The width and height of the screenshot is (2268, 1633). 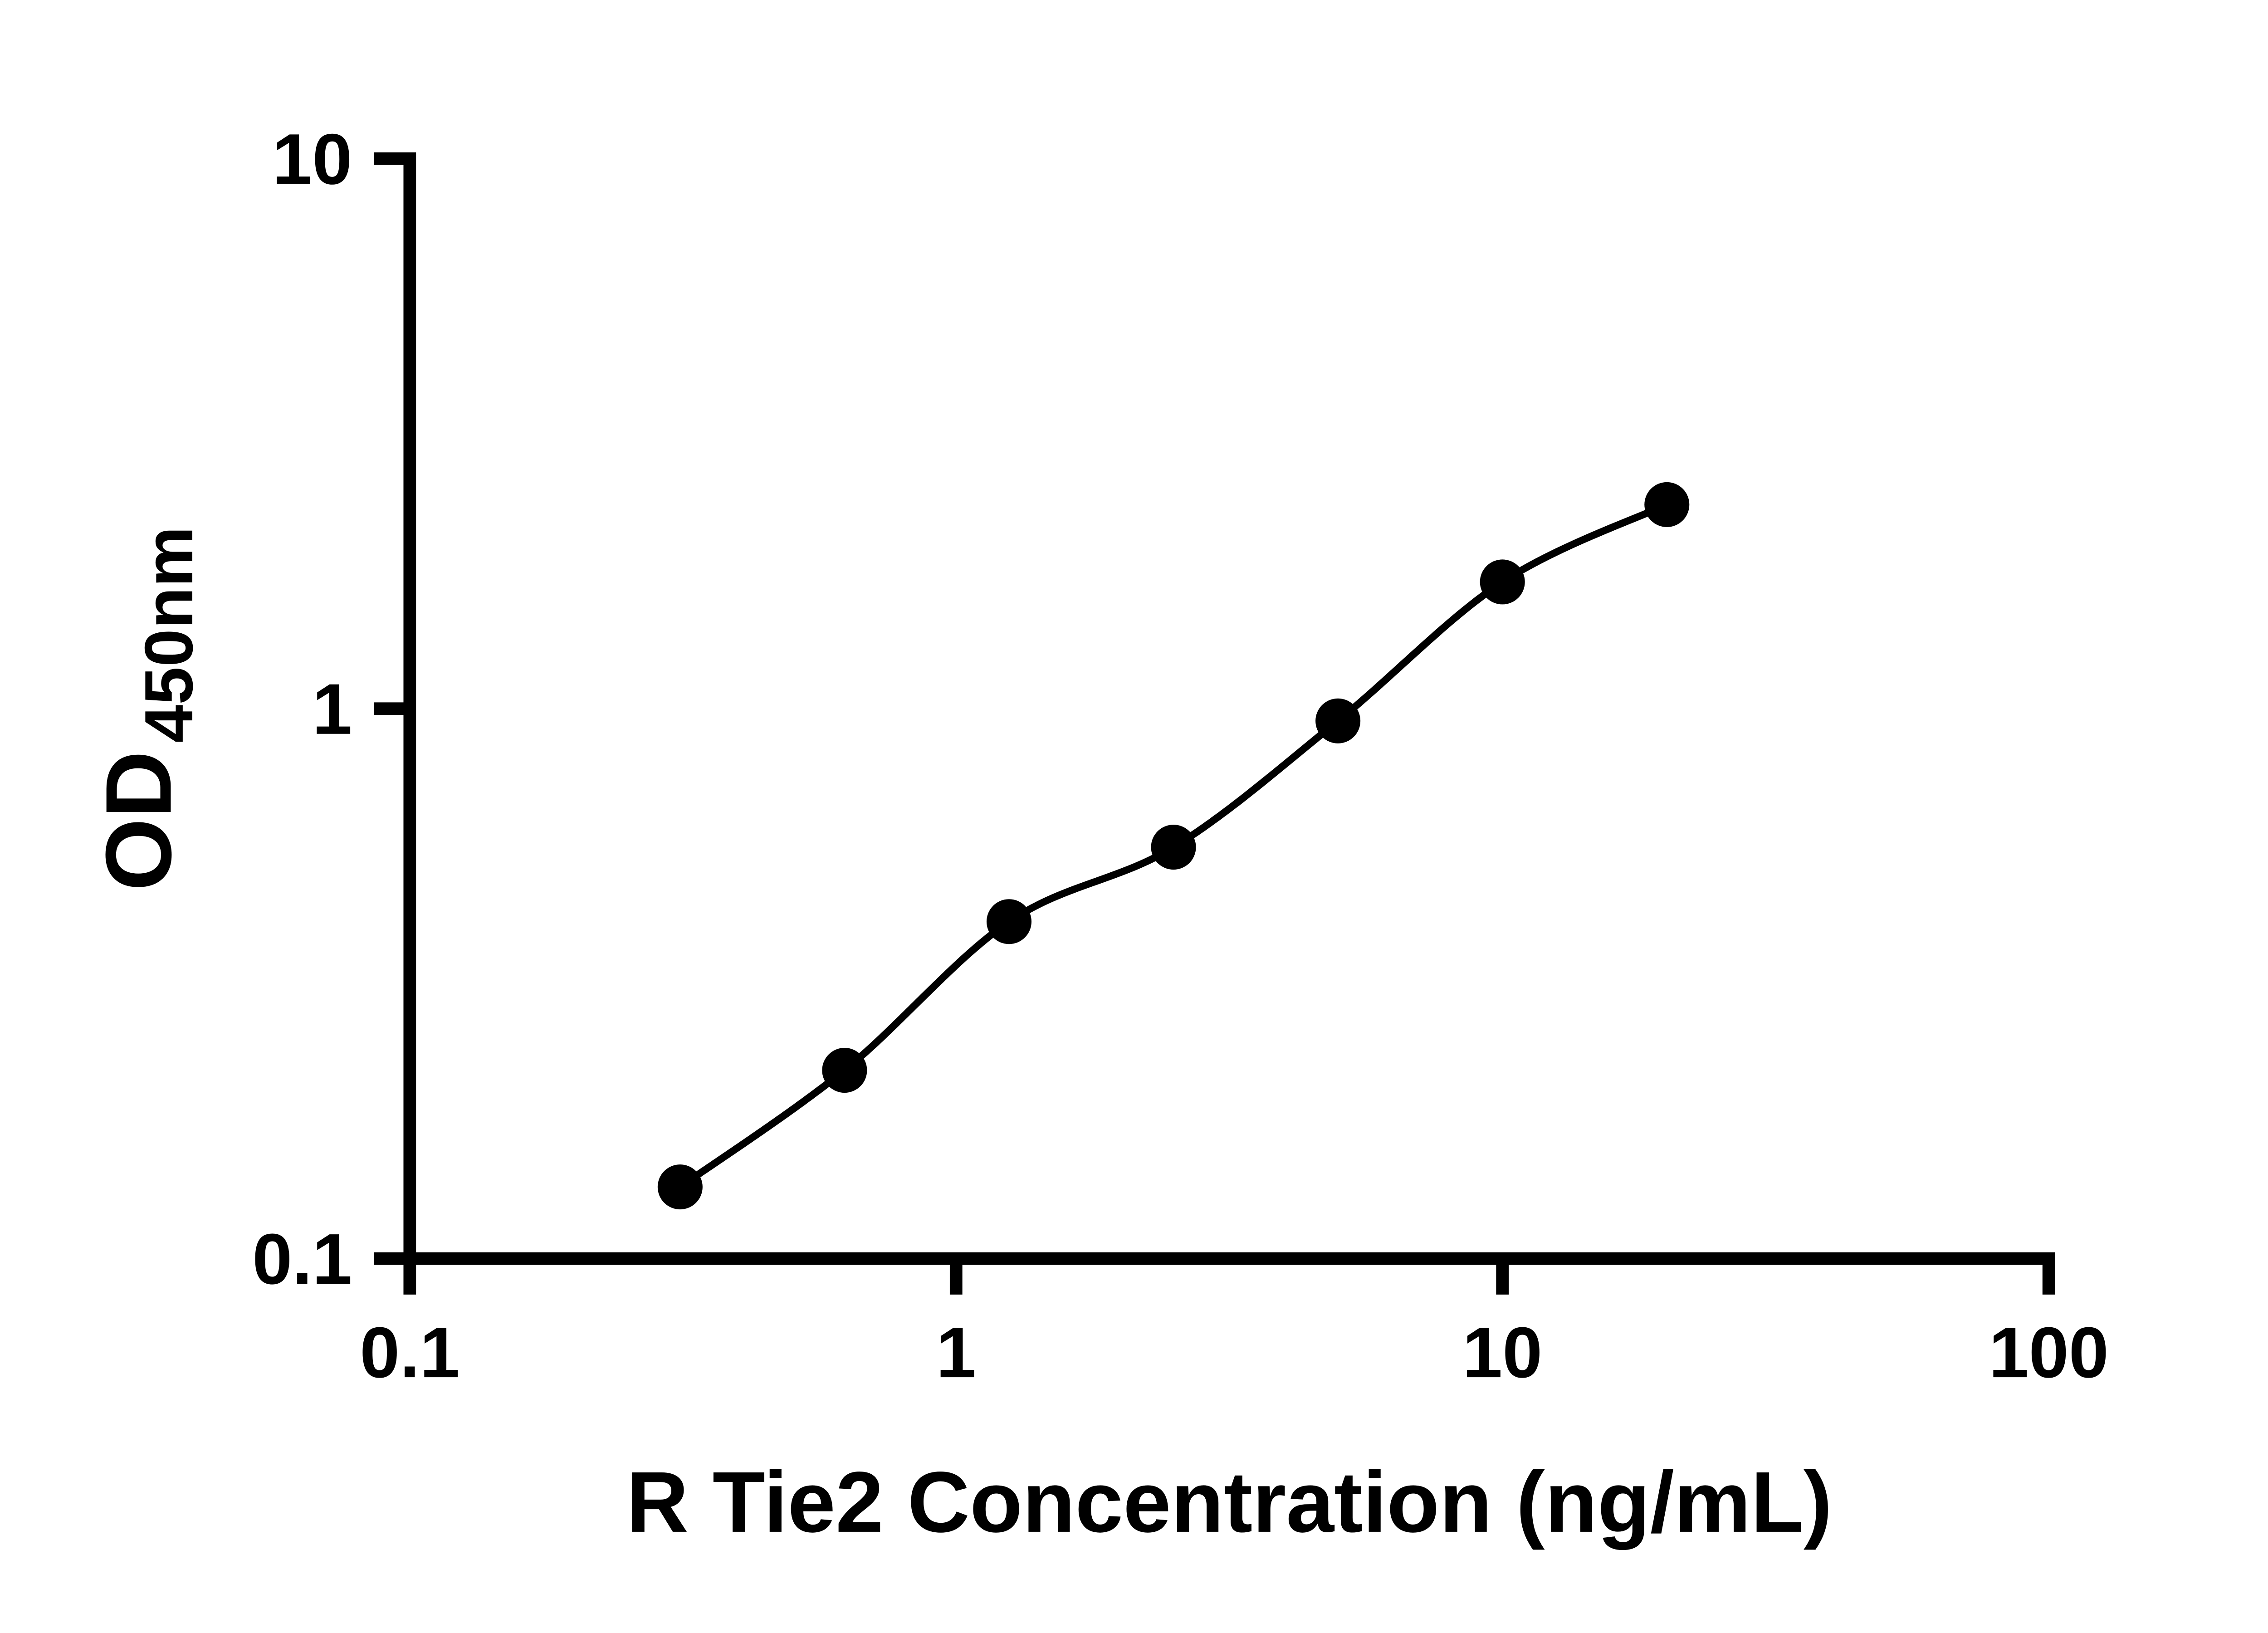 I want to click on y-axis-title-sub: 450nm, so click(x=169, y=634).